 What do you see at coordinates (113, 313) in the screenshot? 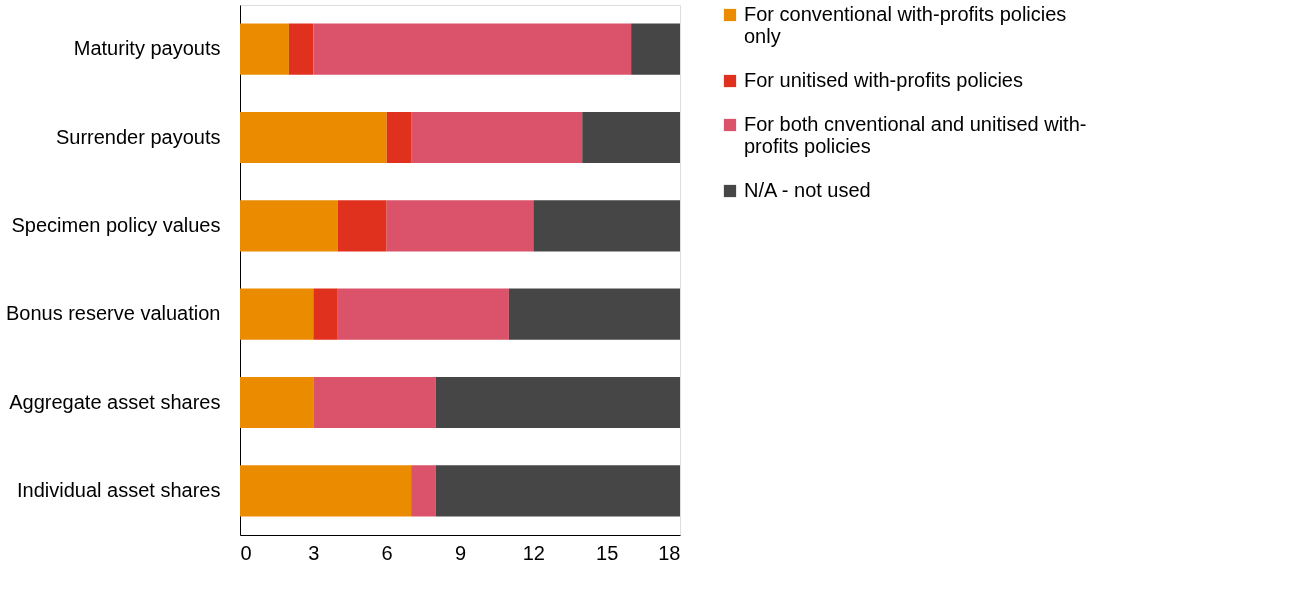
I see `y-tick-label: Bonus reserve valuation` at bounding box center [113, 313].